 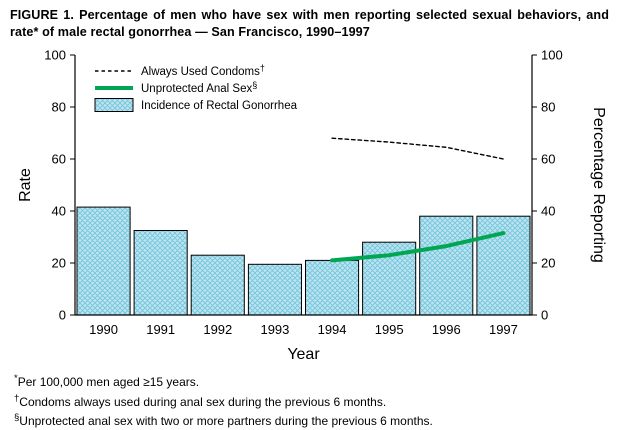 I want to click on left-tick-label: 80, so click(x=59, y=107).